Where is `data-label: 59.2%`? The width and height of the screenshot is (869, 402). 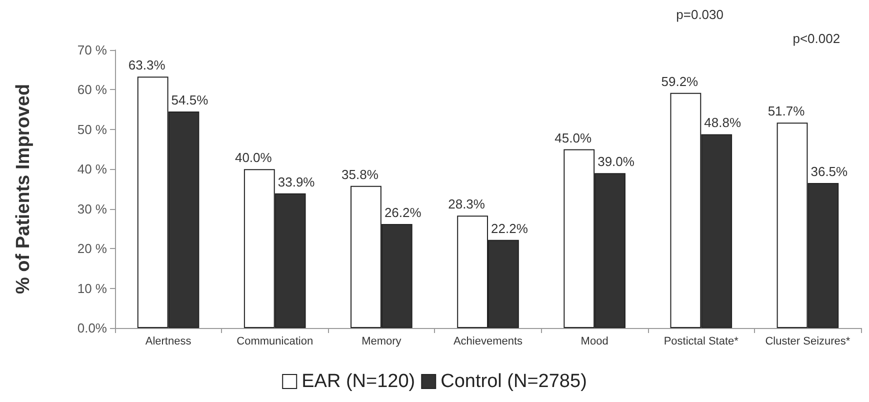 data-label: 59.2% is located at coordinates (680, 81).